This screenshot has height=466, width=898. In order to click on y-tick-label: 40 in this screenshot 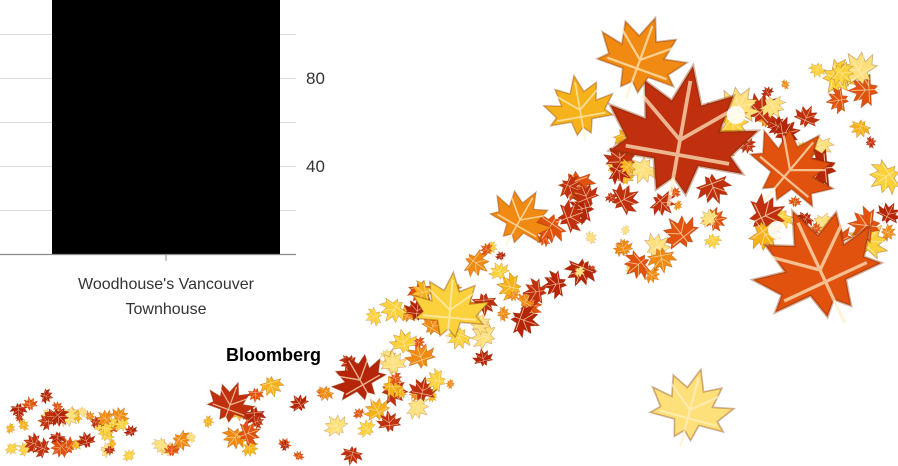, I will do `click(315, 166)`.